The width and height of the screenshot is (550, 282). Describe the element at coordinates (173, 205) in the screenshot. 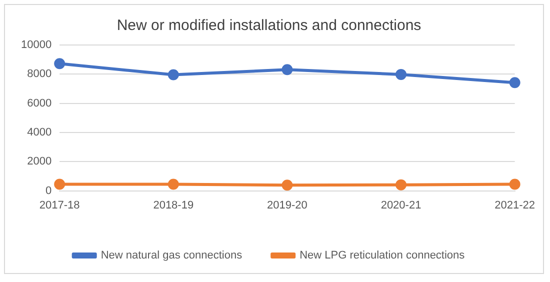

I see `x-tick-label: 2018-19` at that location.